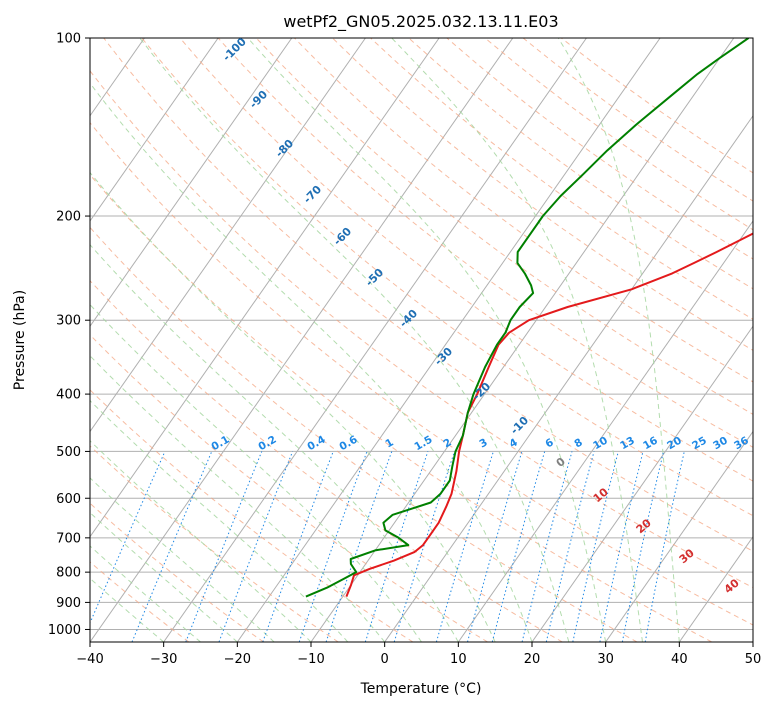  I want to click on x-tick-label: 30, so click(605, 659).